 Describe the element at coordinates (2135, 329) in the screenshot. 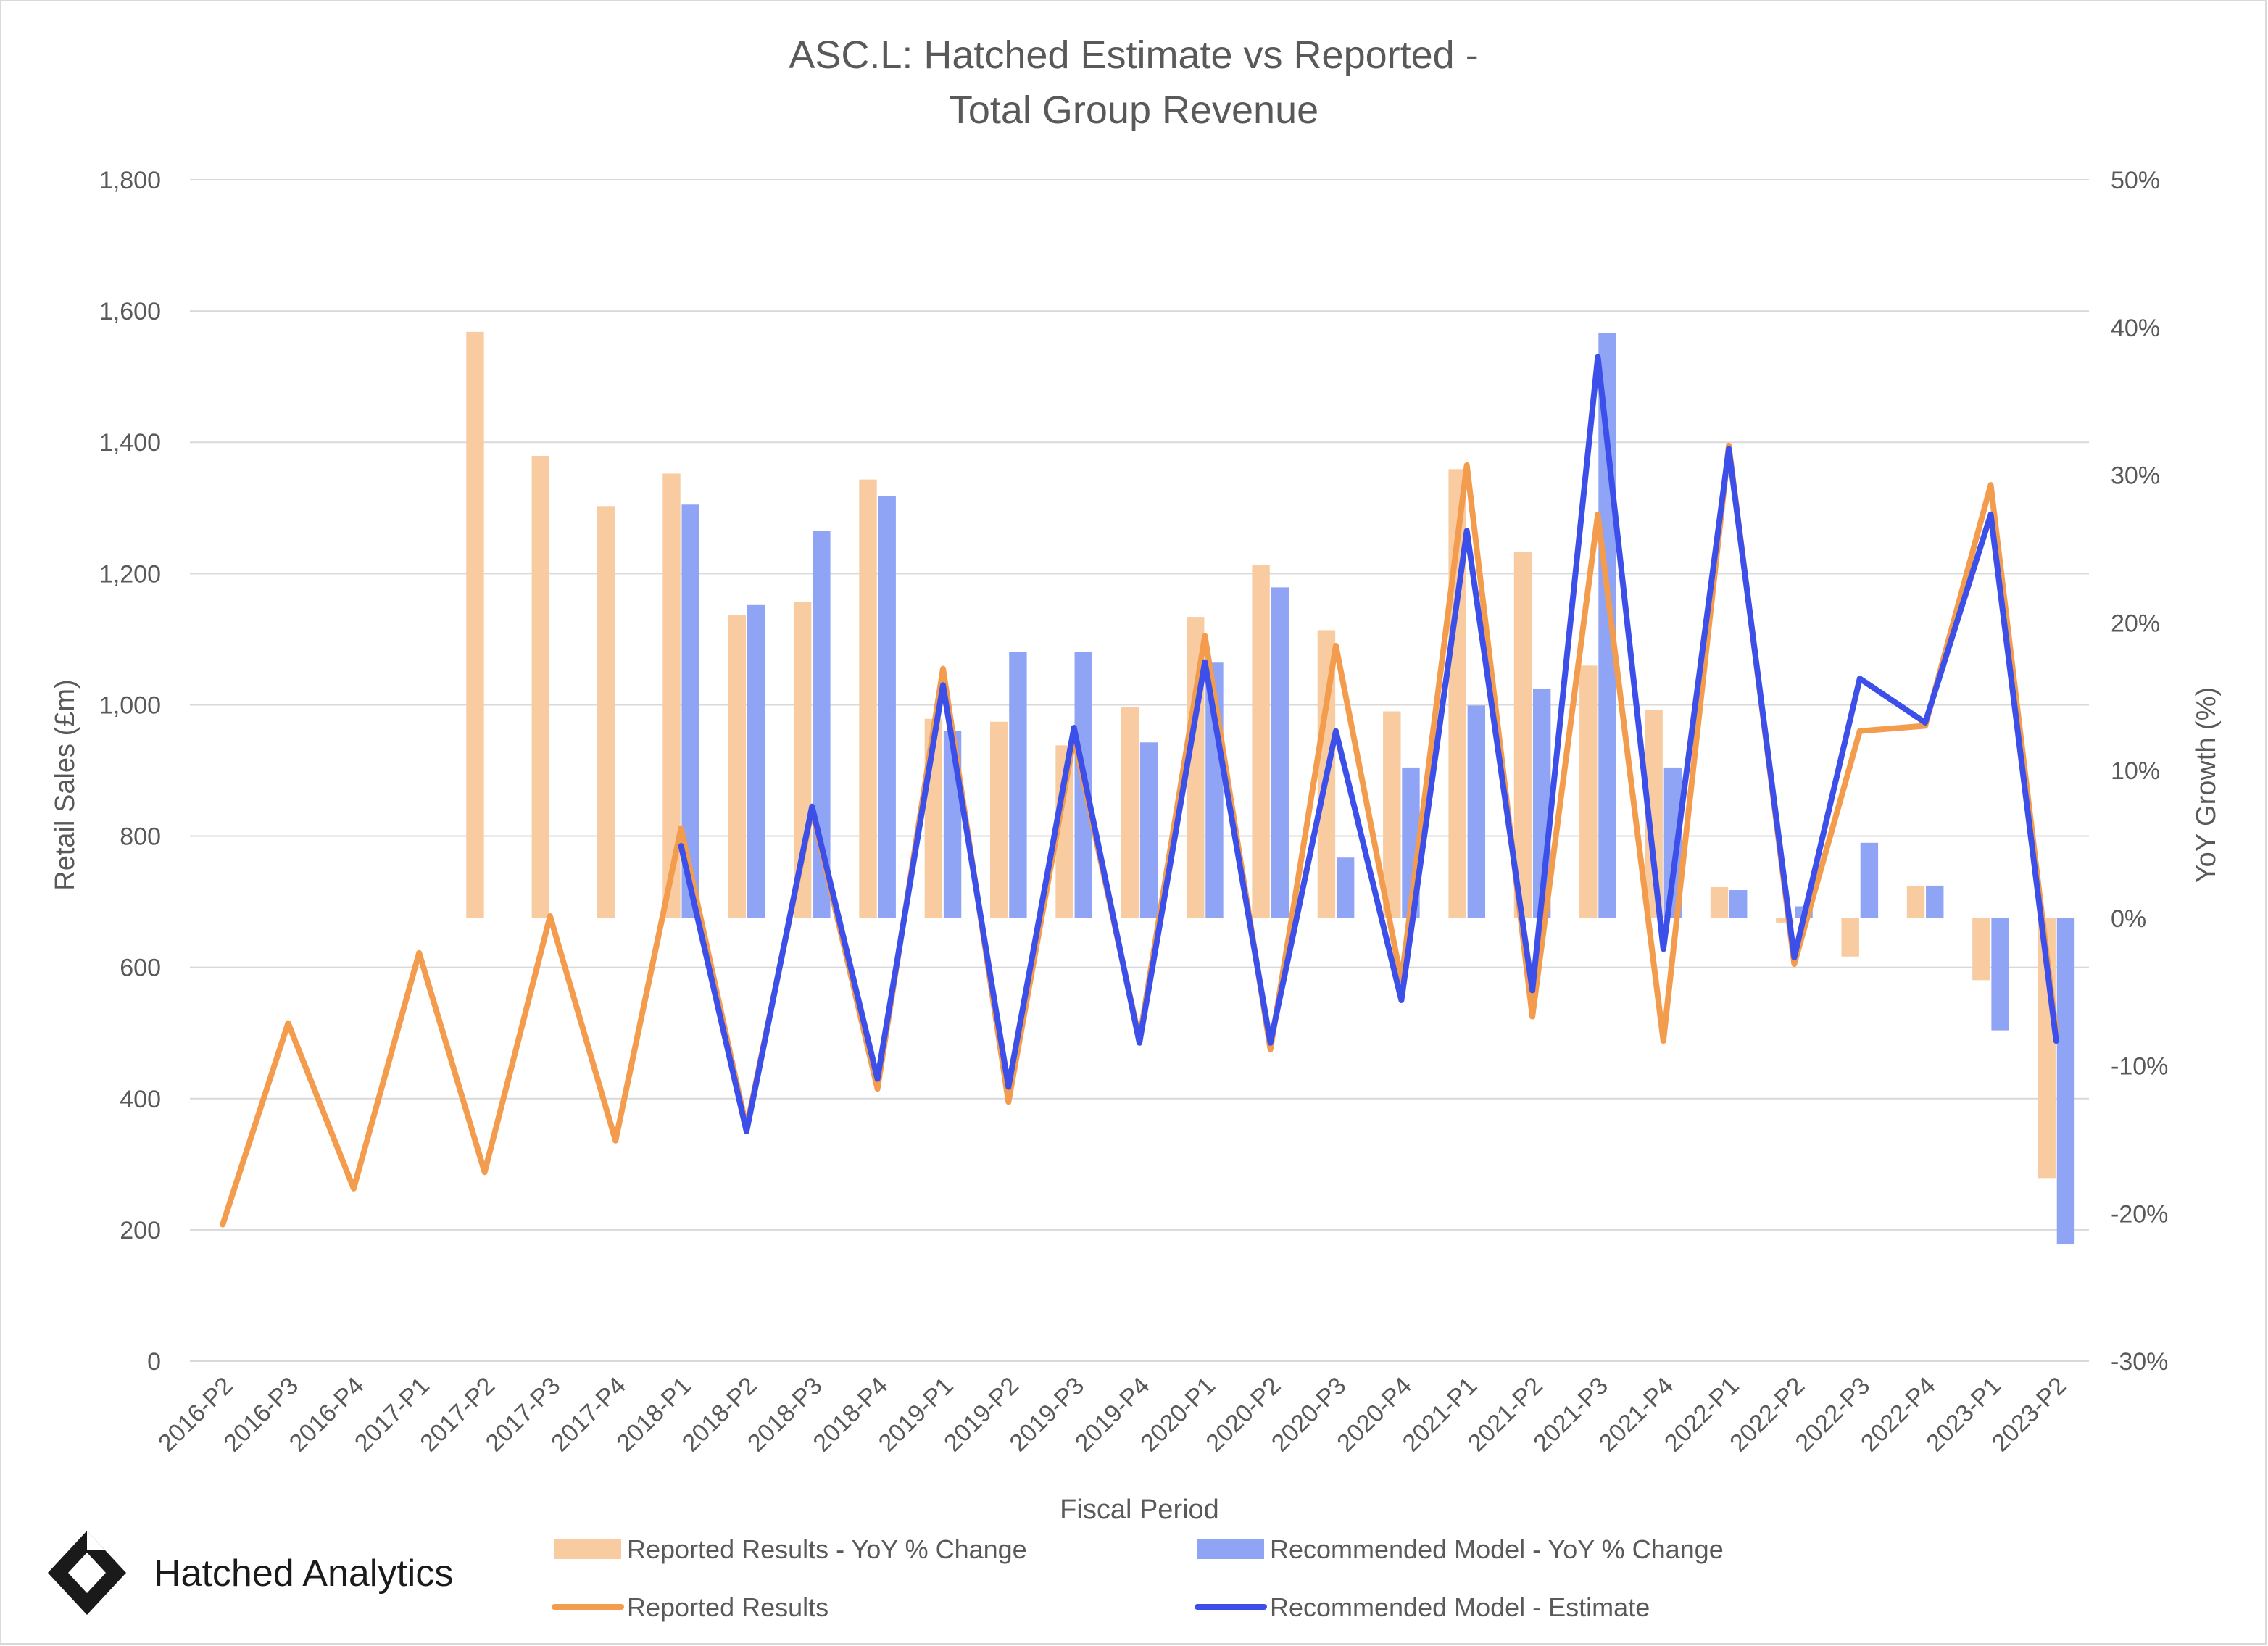

I see `y2-tick-label: 40%` at that location.